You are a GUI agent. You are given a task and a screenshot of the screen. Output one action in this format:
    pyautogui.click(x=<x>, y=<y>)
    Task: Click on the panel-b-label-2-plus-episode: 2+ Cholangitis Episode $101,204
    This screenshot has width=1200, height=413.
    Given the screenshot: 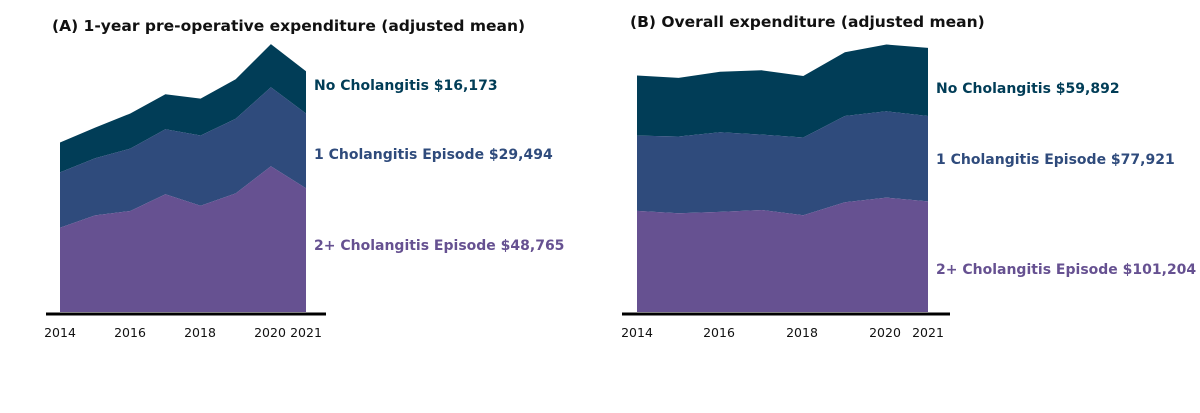 What is the action you would take?
    pyautogui.click(x=1066, y=270)
    